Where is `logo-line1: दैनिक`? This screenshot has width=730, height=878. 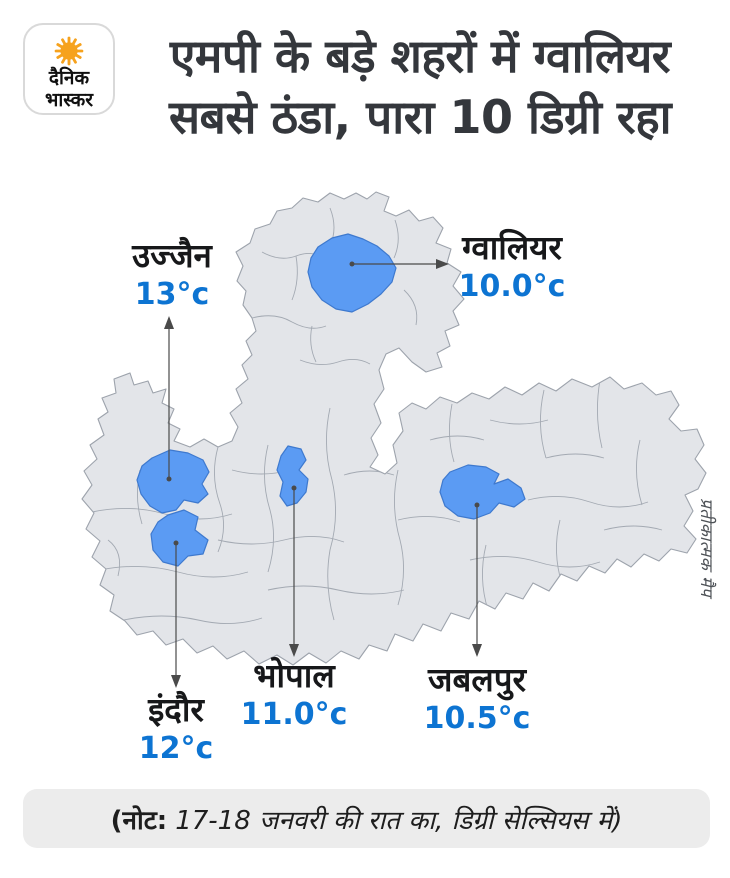
logo-line1: दैनिक is located at coordinates (69, 78).